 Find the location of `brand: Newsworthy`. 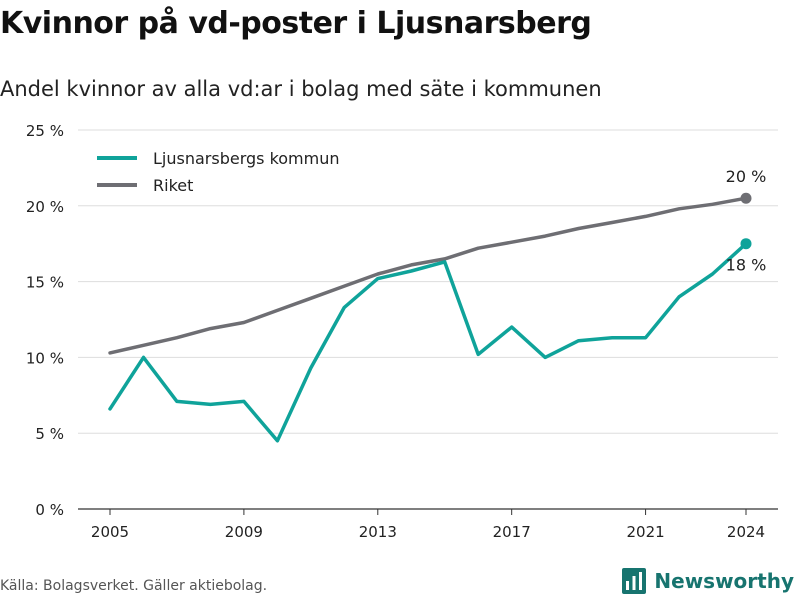

brand: Newsworthy is located at coordinates (708, 581).